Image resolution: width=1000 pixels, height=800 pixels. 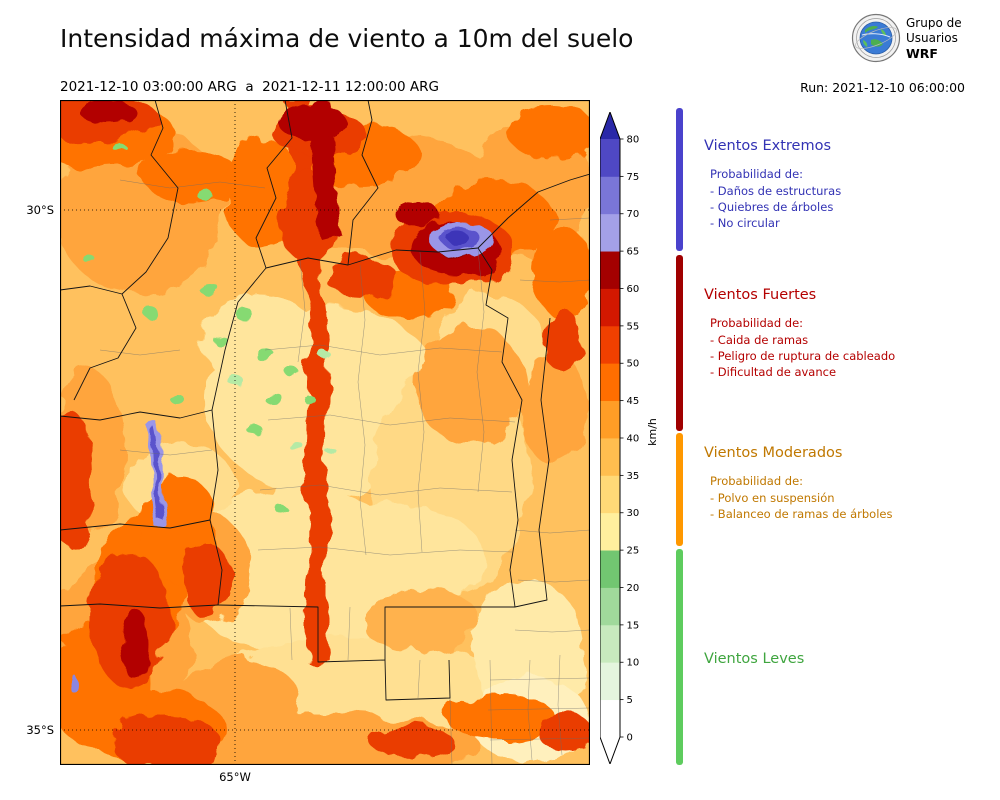 I want to click on colorbar-tick-label: 65, so click(x=633, y=252).